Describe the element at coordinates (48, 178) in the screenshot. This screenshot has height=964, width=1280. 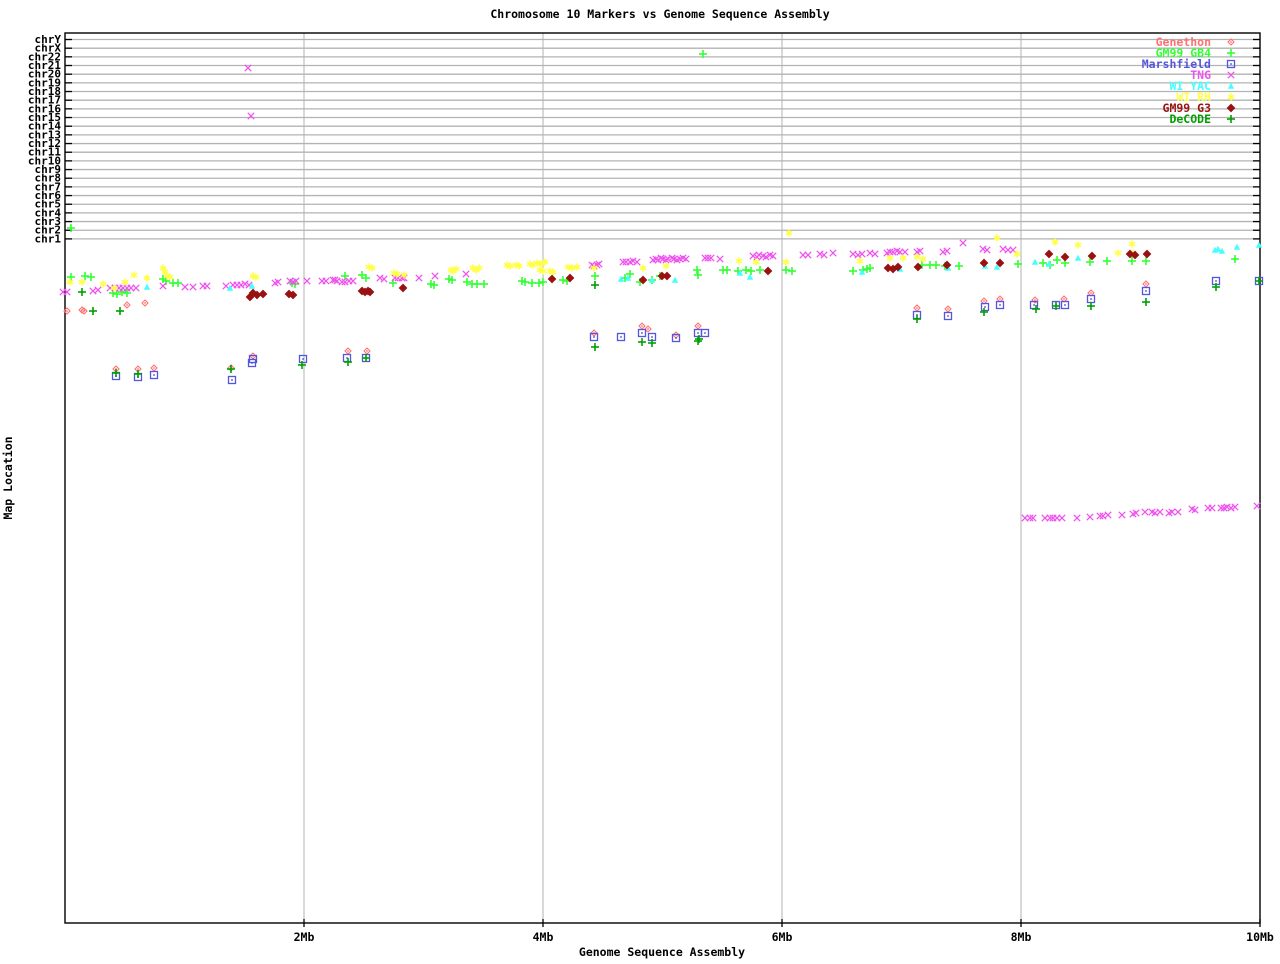
I see `chromosome-row-label: chr8` at that location.